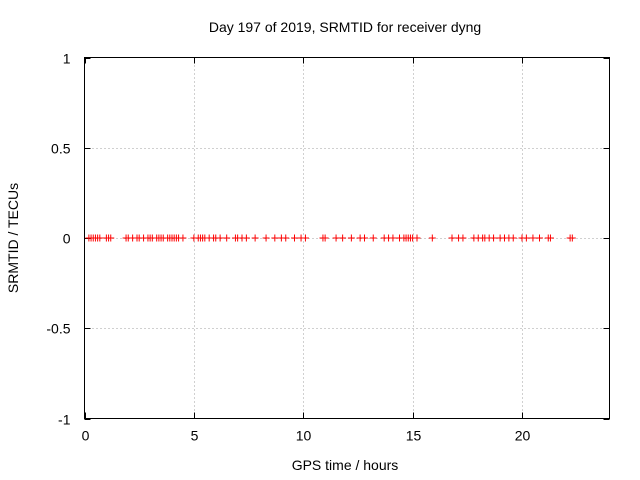  What do you see at coordinates (414, 436) in the screenshot?
I see `x-tick-label: 15` at bounding box center [414, 436].